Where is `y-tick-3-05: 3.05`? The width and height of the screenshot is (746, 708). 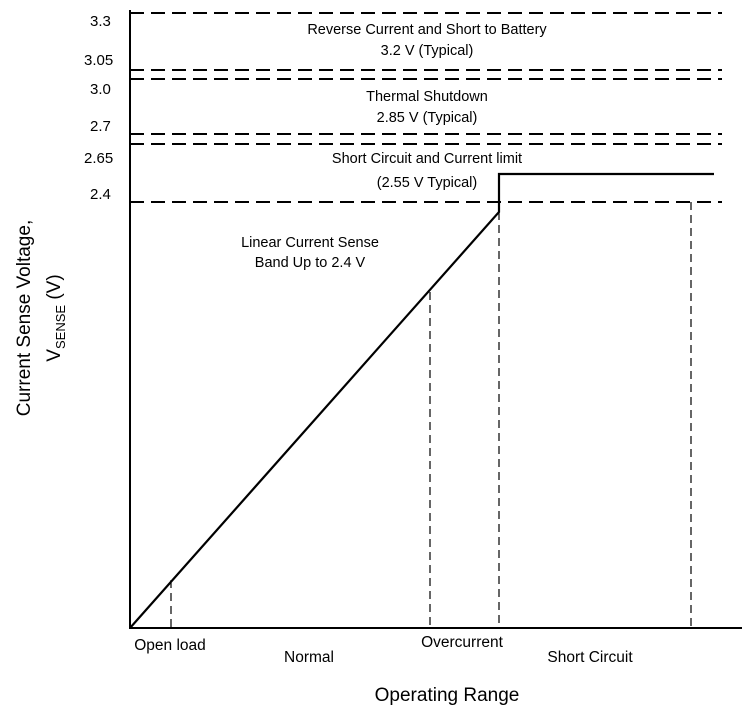 y-tick-3-05: 3.05 is located at coordinates (98, 60).